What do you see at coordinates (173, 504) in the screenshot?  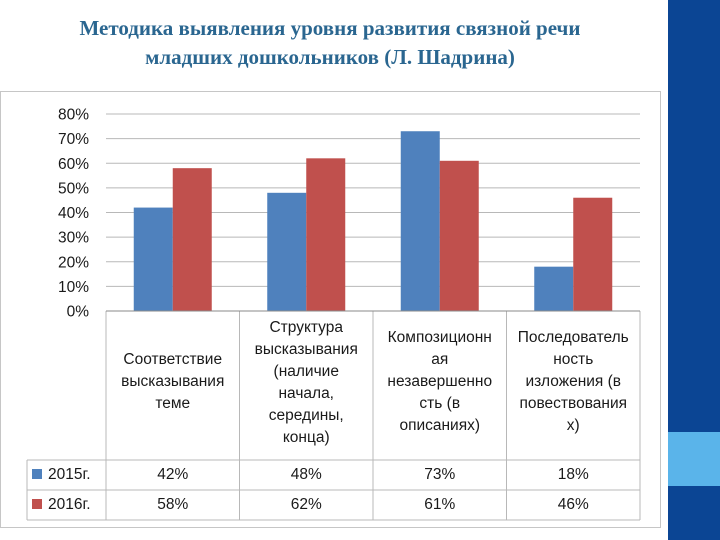 I see `data-label: 58%` at bounding box center [173, 504].